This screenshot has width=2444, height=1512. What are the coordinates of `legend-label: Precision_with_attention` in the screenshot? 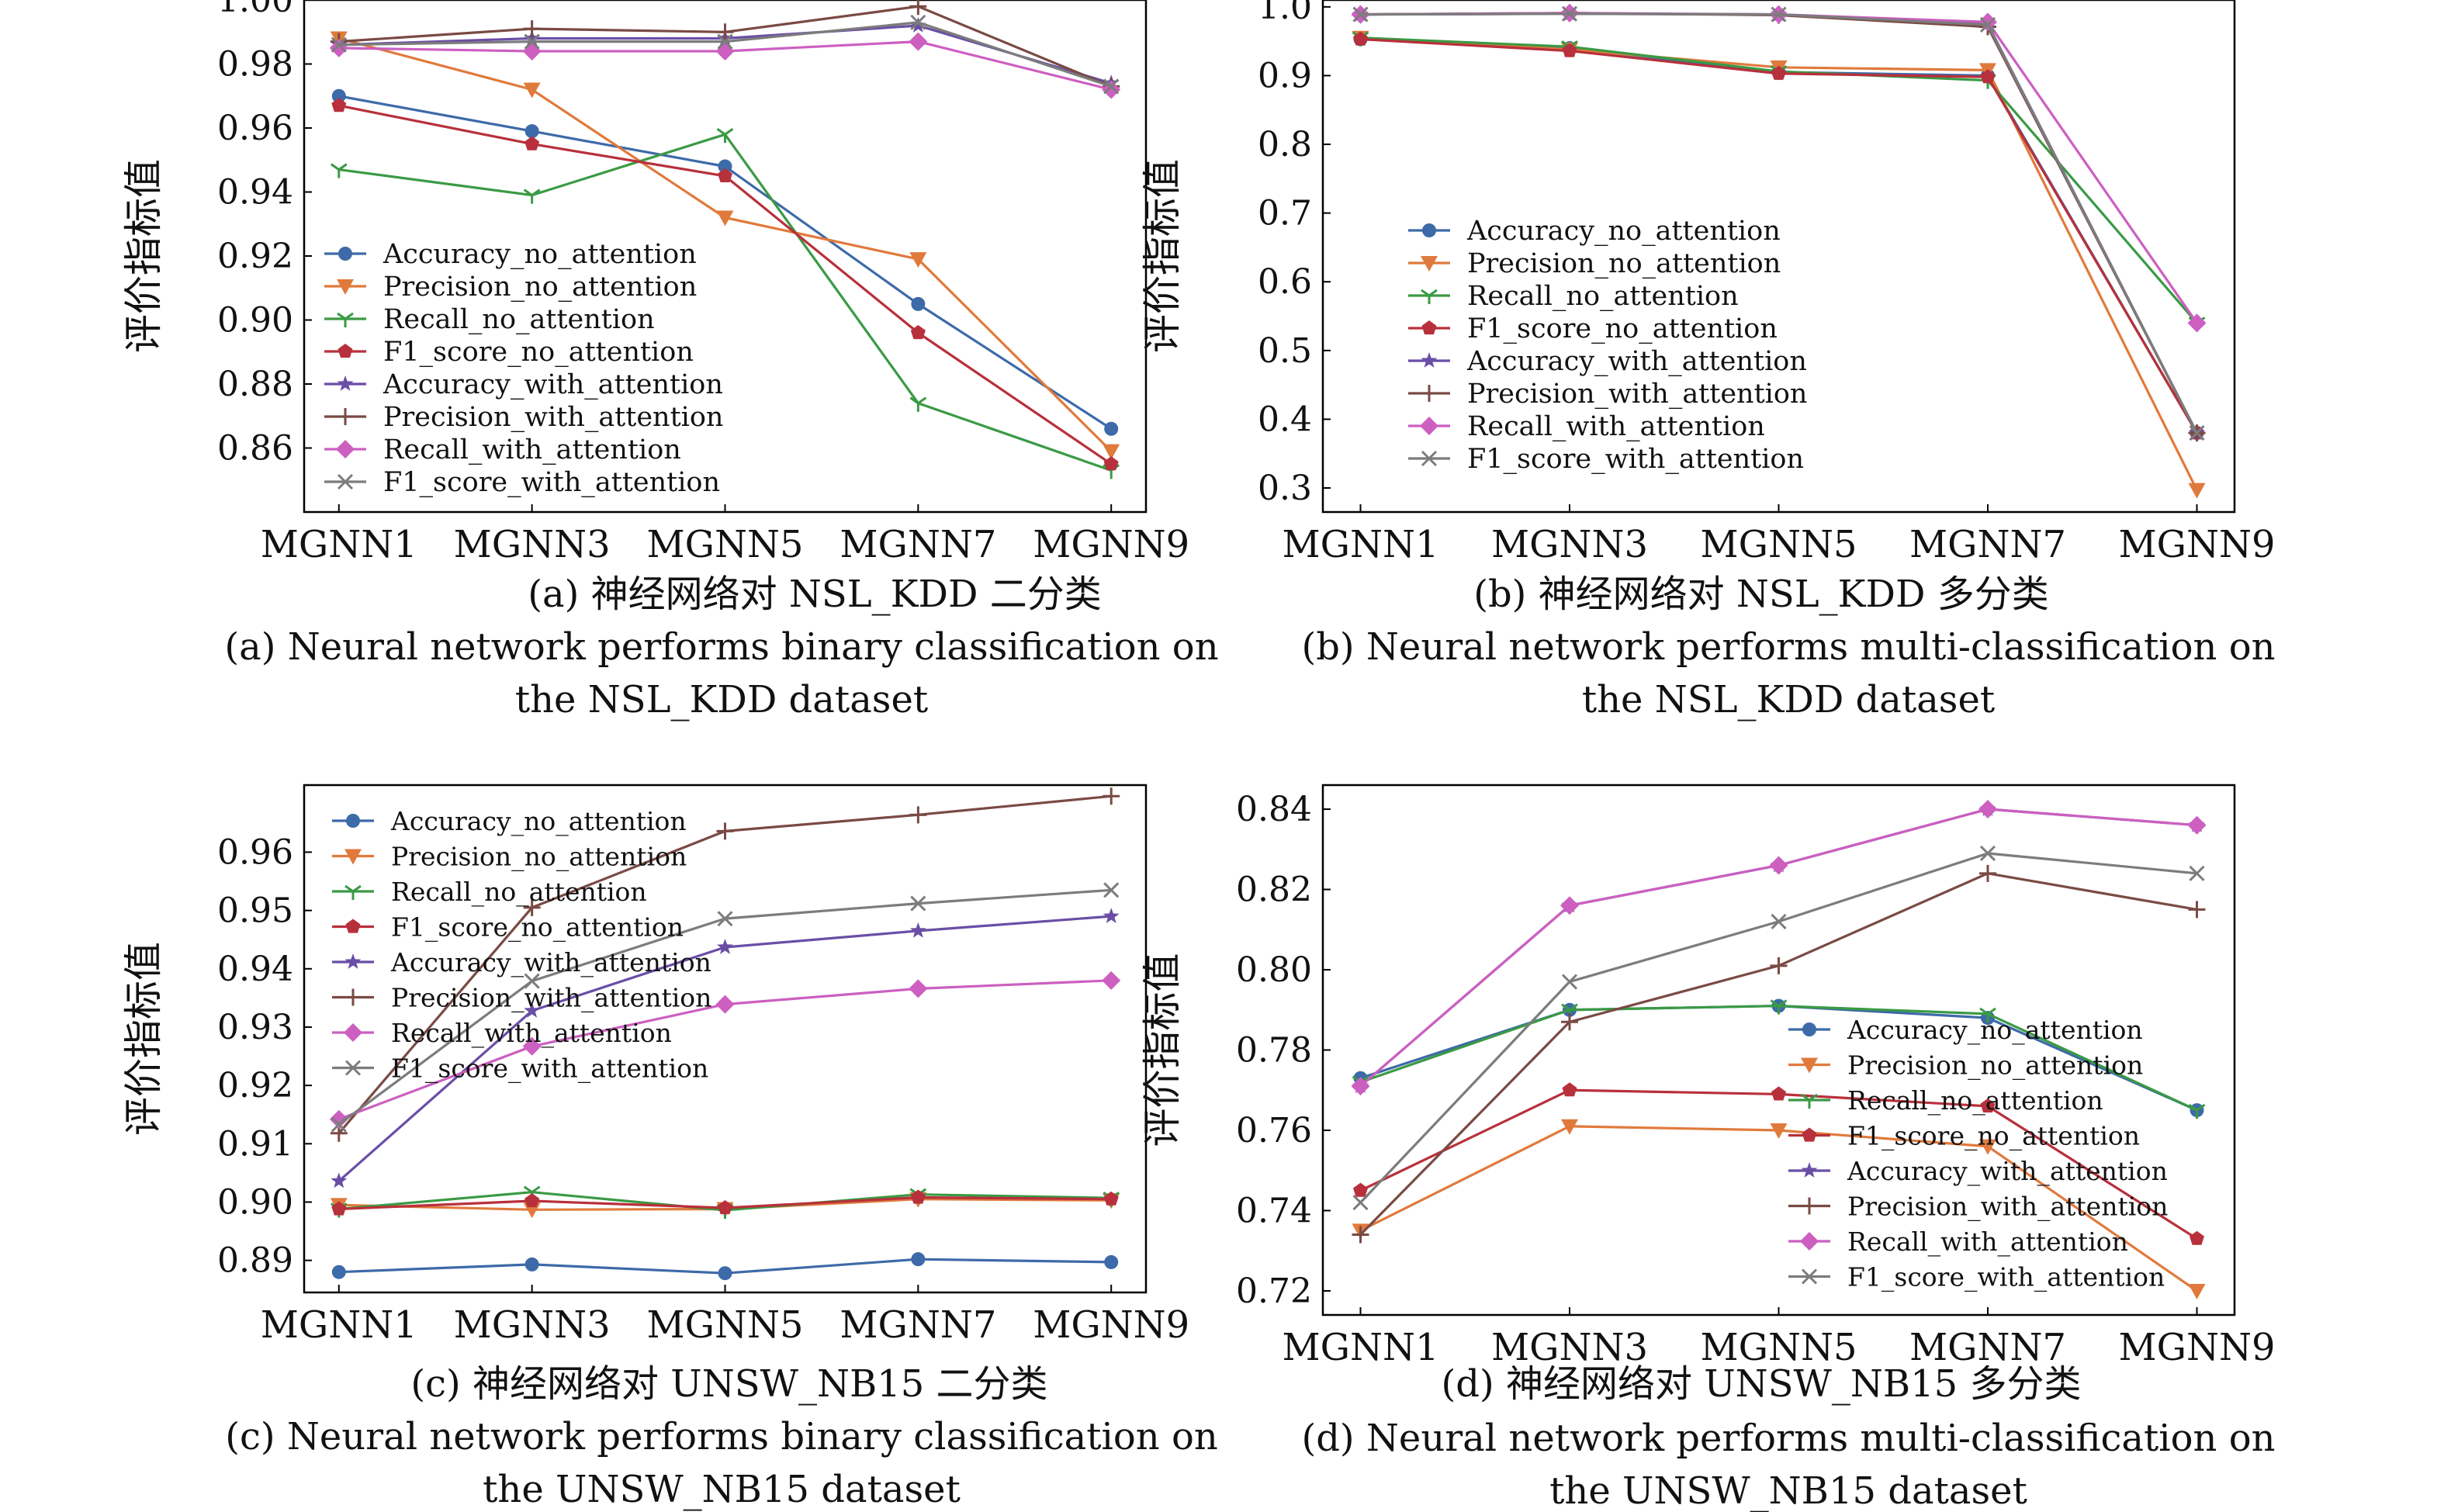 It's located at (1637, 394).